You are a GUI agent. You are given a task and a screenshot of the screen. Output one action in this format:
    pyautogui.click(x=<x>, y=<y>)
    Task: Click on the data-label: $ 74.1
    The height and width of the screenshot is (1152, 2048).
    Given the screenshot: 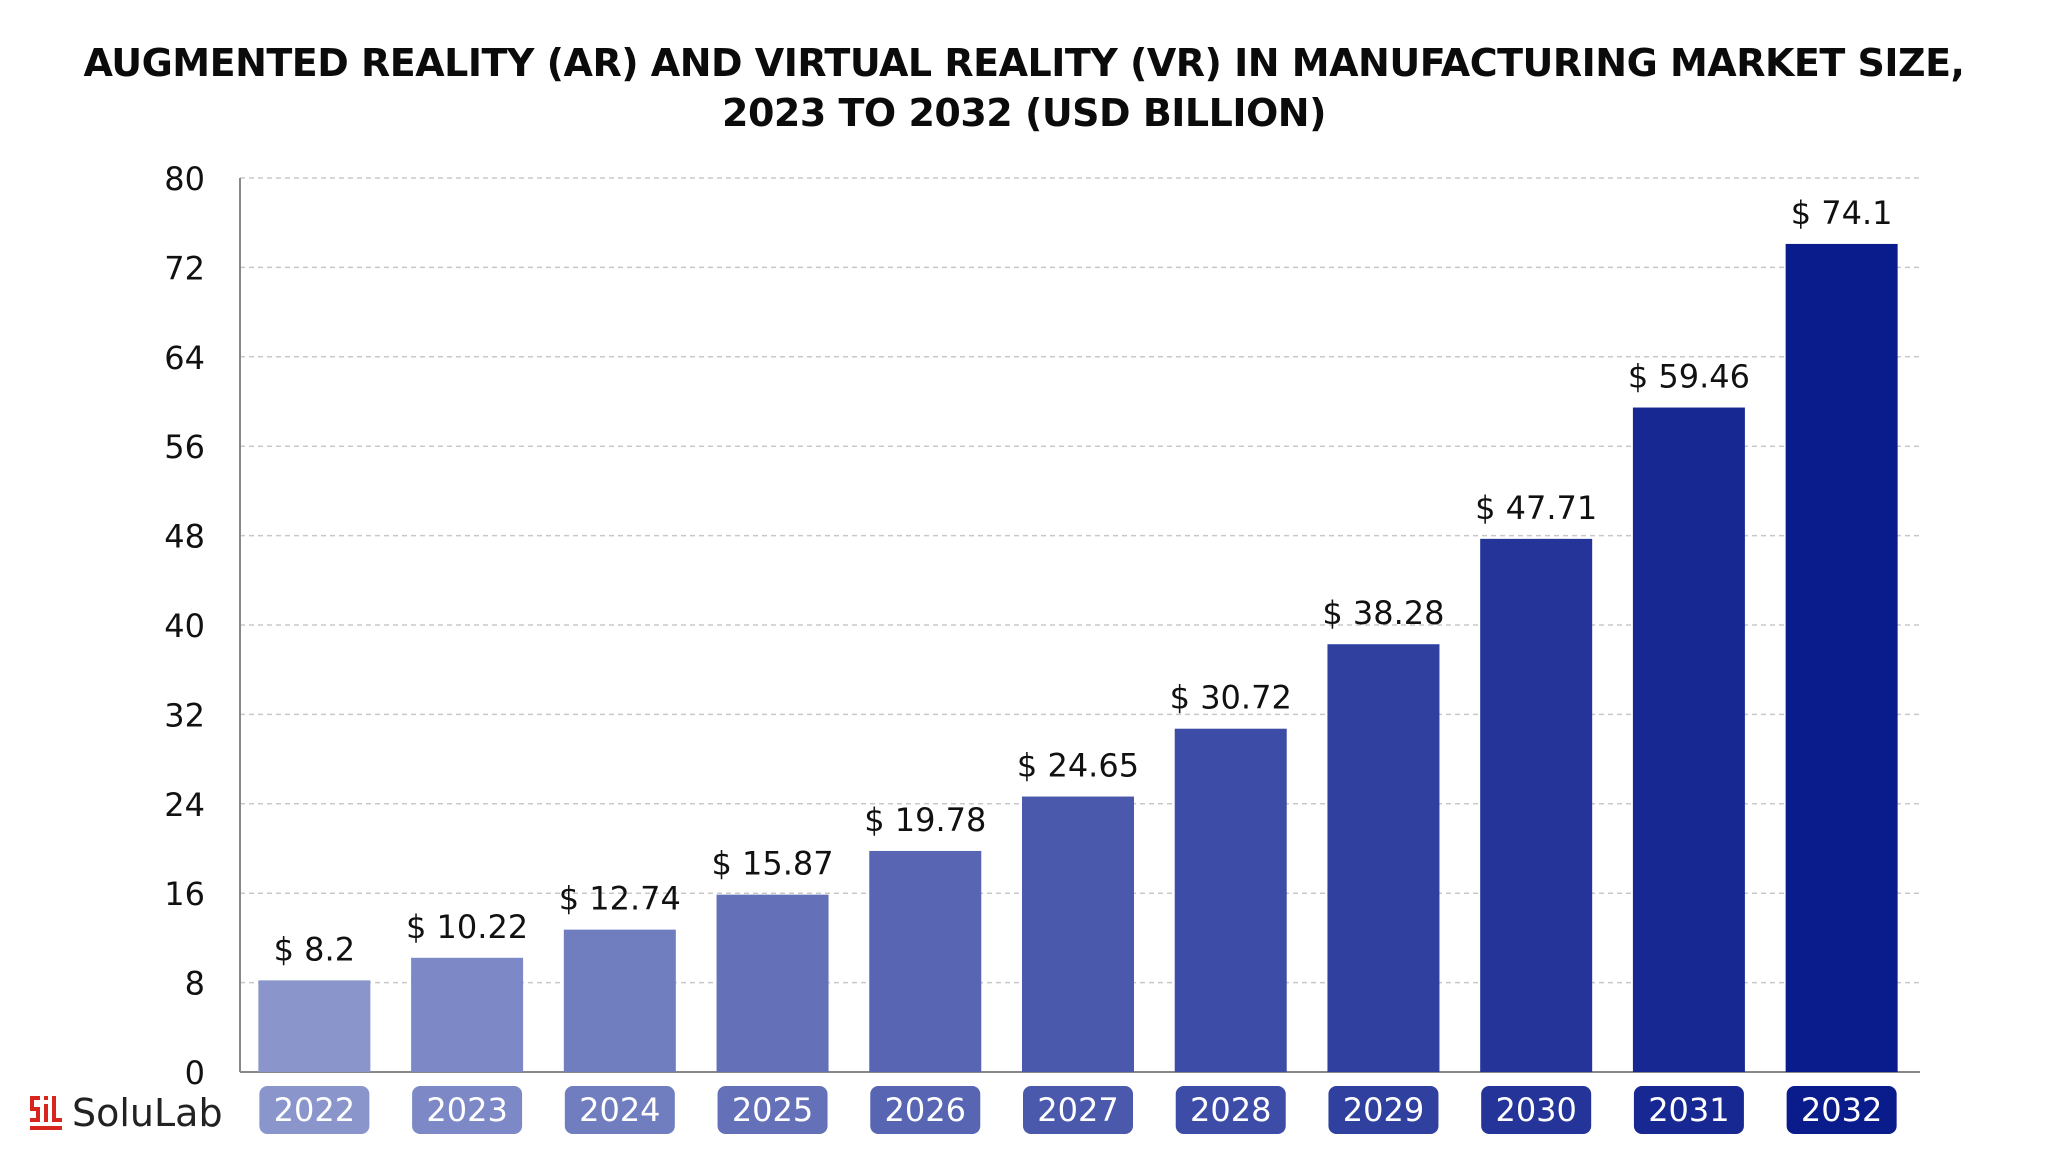 What is the action you would take?
    pyautogui.click(x=1842, y=213)
    